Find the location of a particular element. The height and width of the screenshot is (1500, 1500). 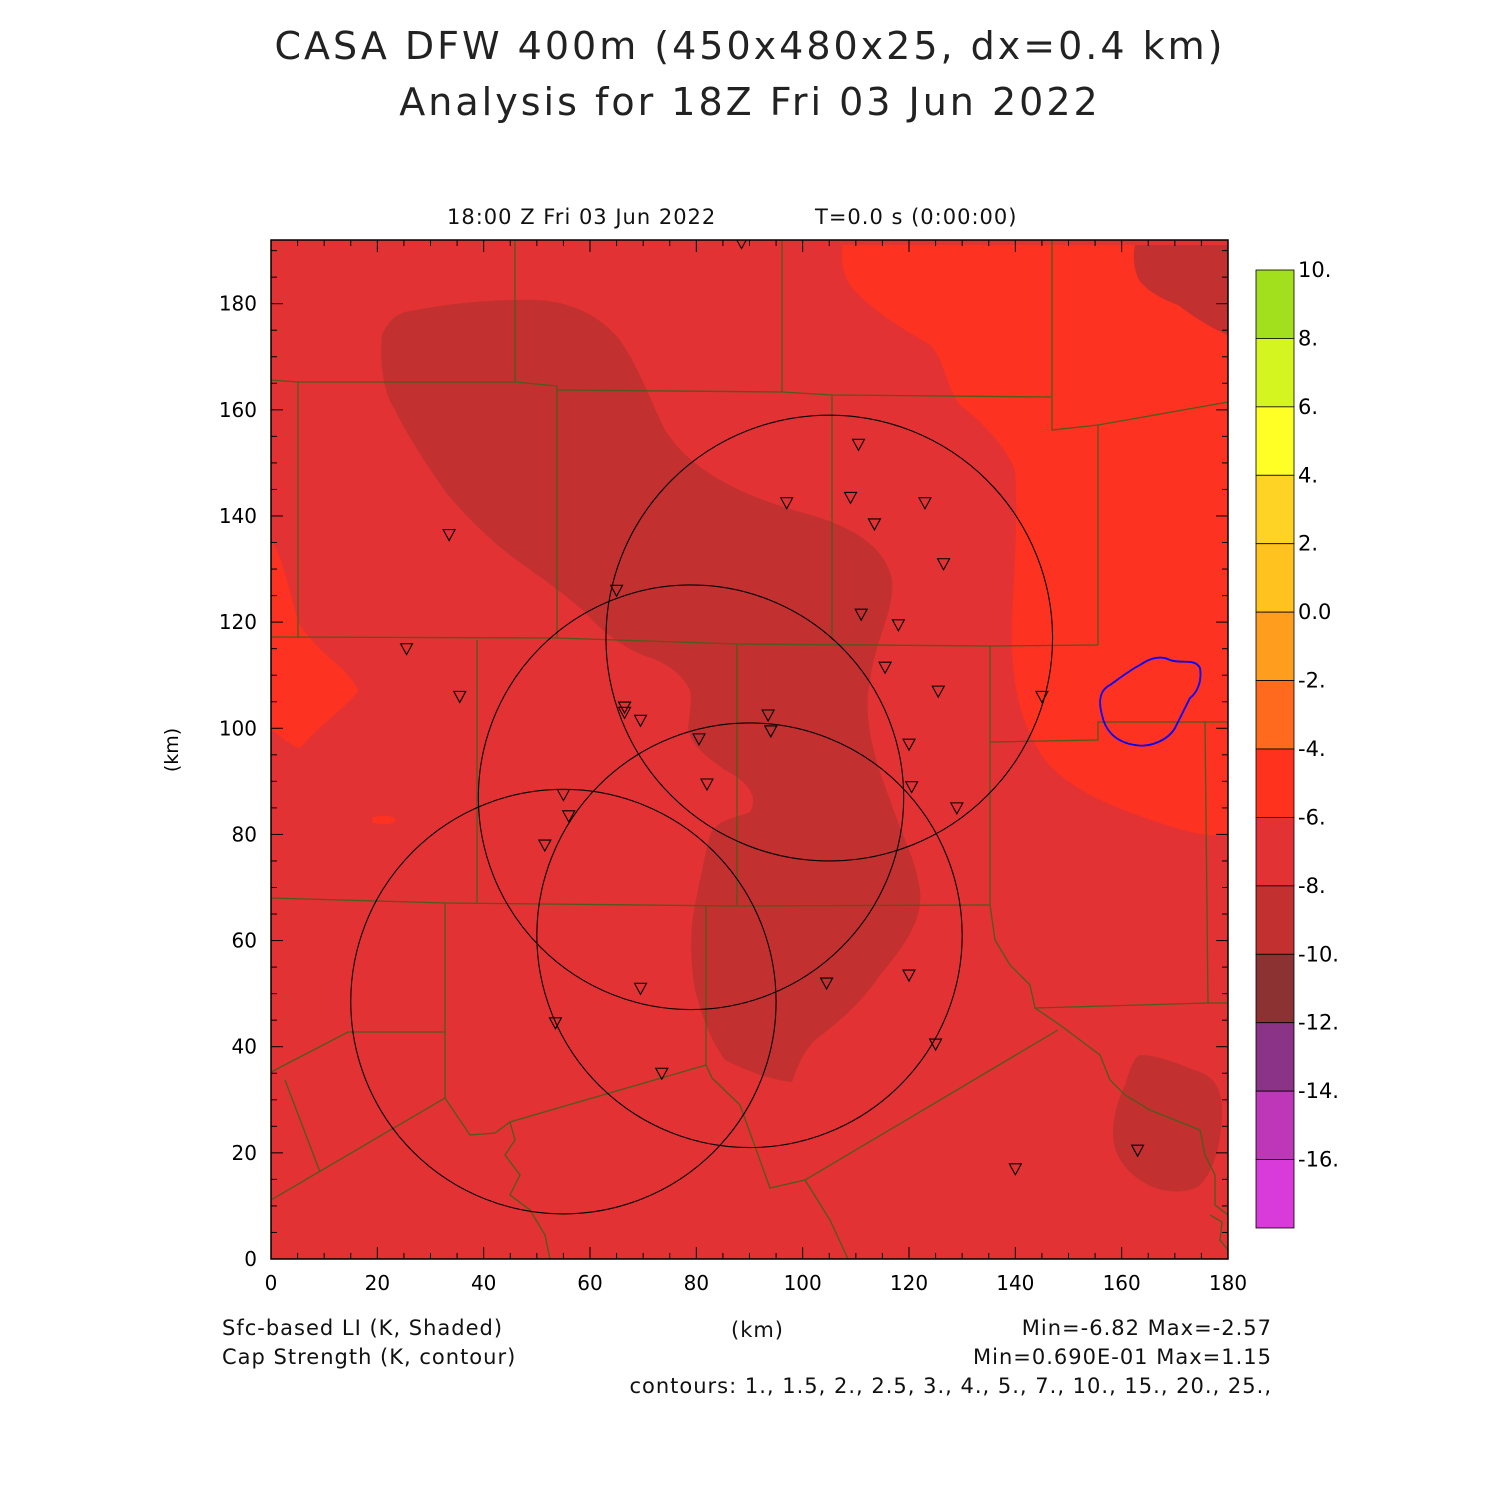

y-tick-label: 80 is located at coordinates (244, 834).